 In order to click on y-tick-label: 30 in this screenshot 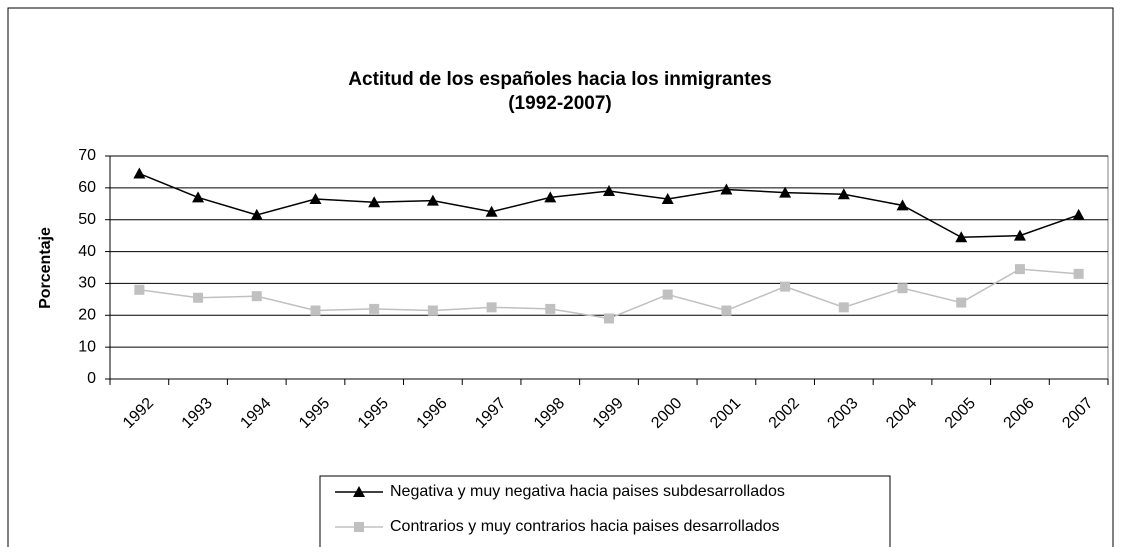, I will do `click(87, 283)`.